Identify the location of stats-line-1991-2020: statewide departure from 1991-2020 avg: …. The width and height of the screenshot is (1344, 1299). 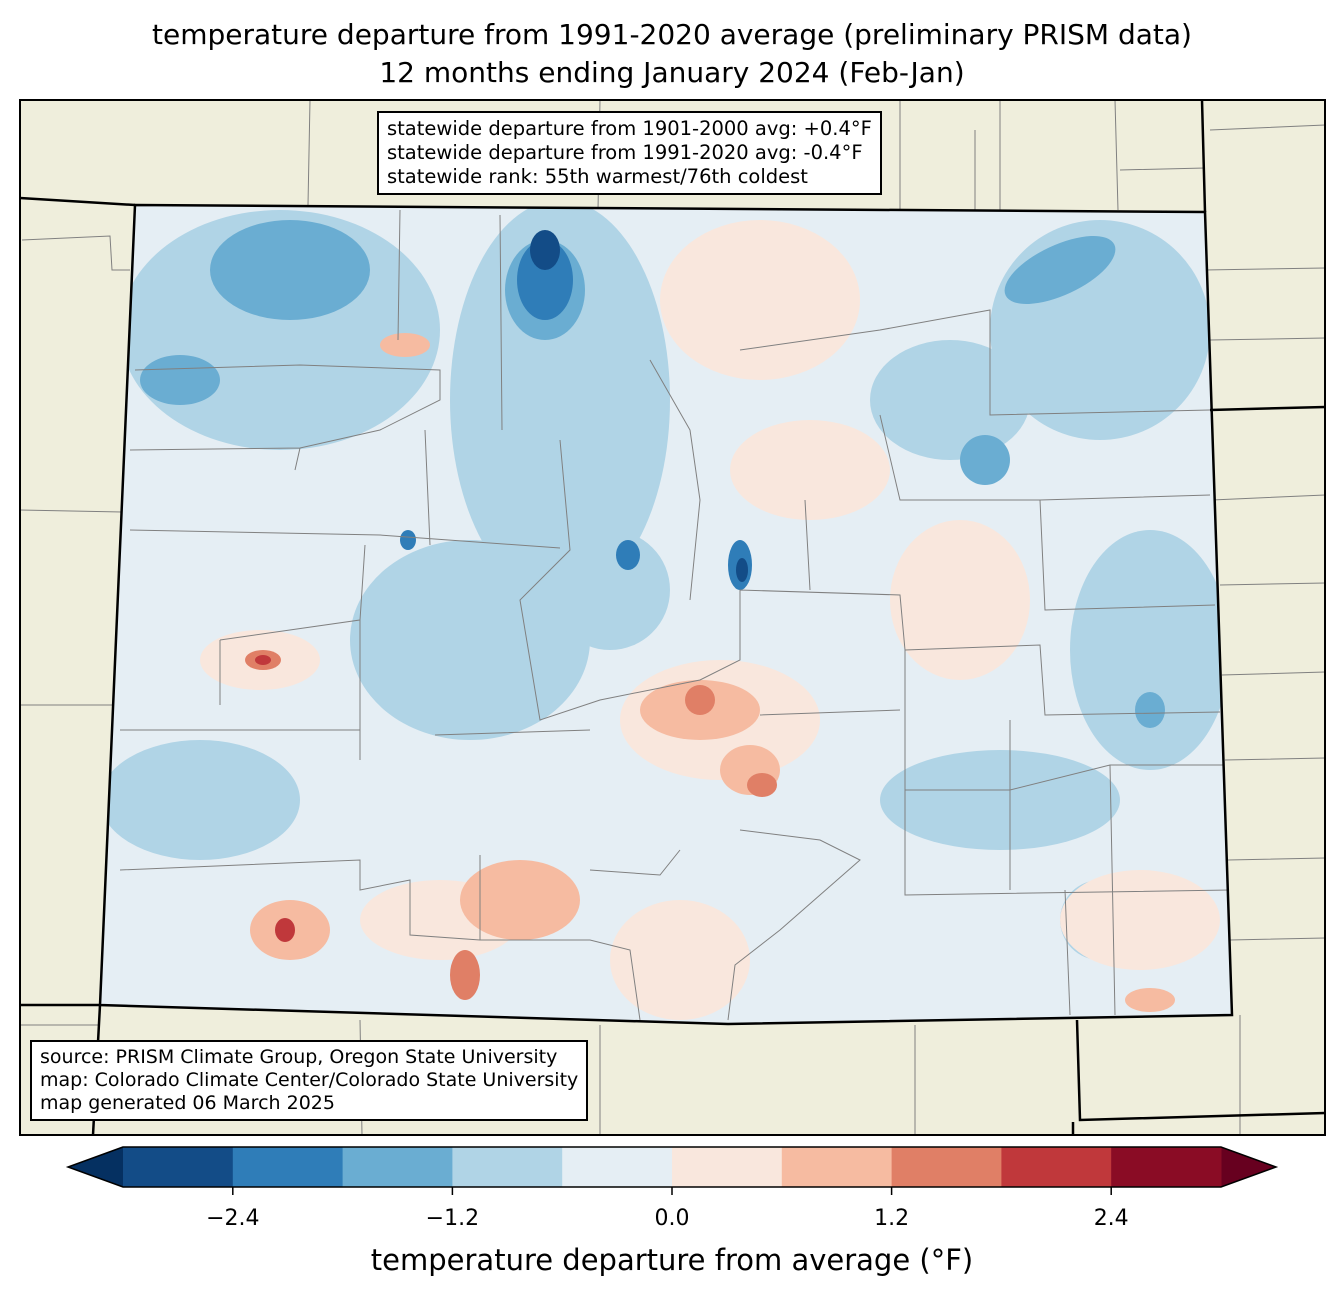
(625, 152).